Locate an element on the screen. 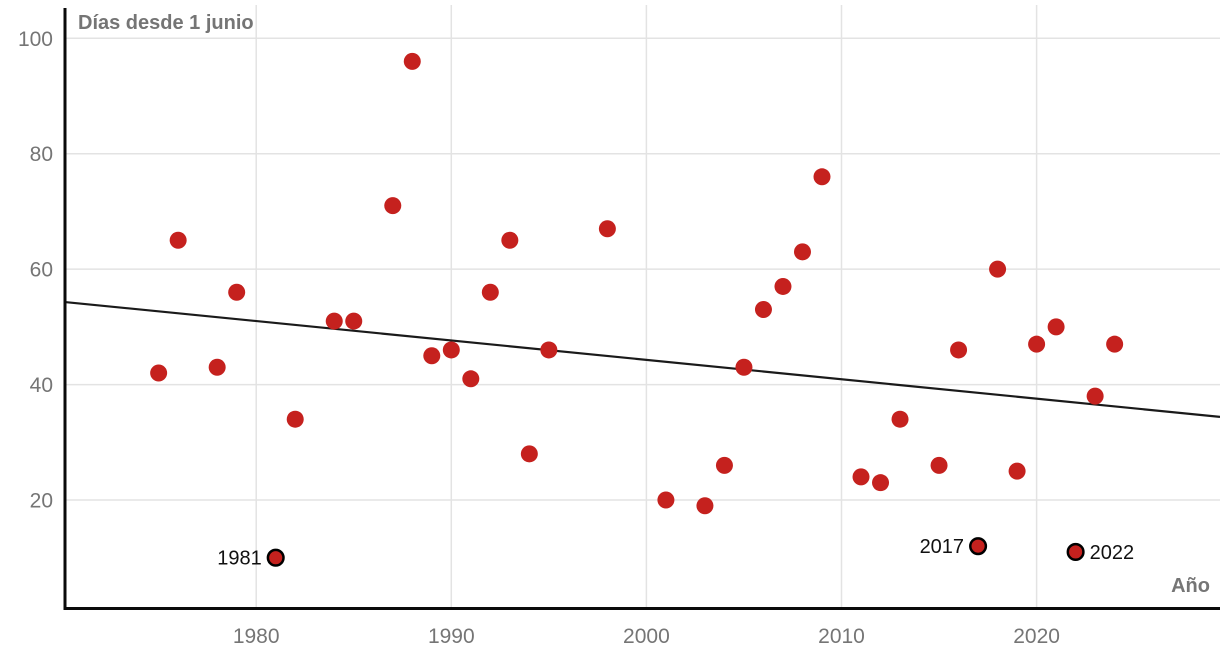 Image resolution: width=1220 pixels, height=660 pixels. point-year-label: 2022 is located at coordinates (1112, 553).